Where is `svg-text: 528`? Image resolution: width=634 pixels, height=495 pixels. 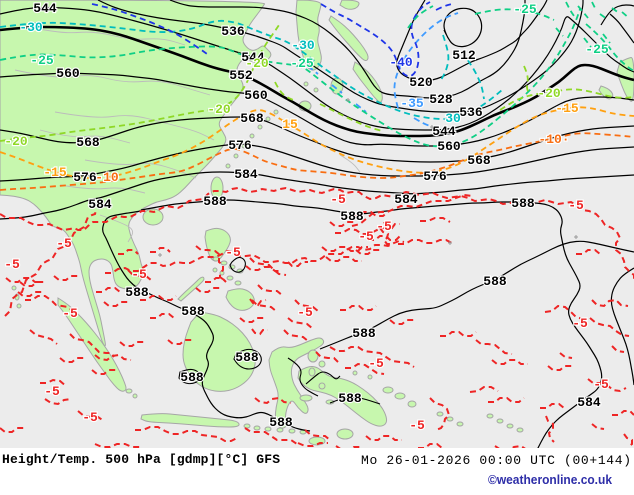 svg-text: 528 is located at coordinates (441, 99).